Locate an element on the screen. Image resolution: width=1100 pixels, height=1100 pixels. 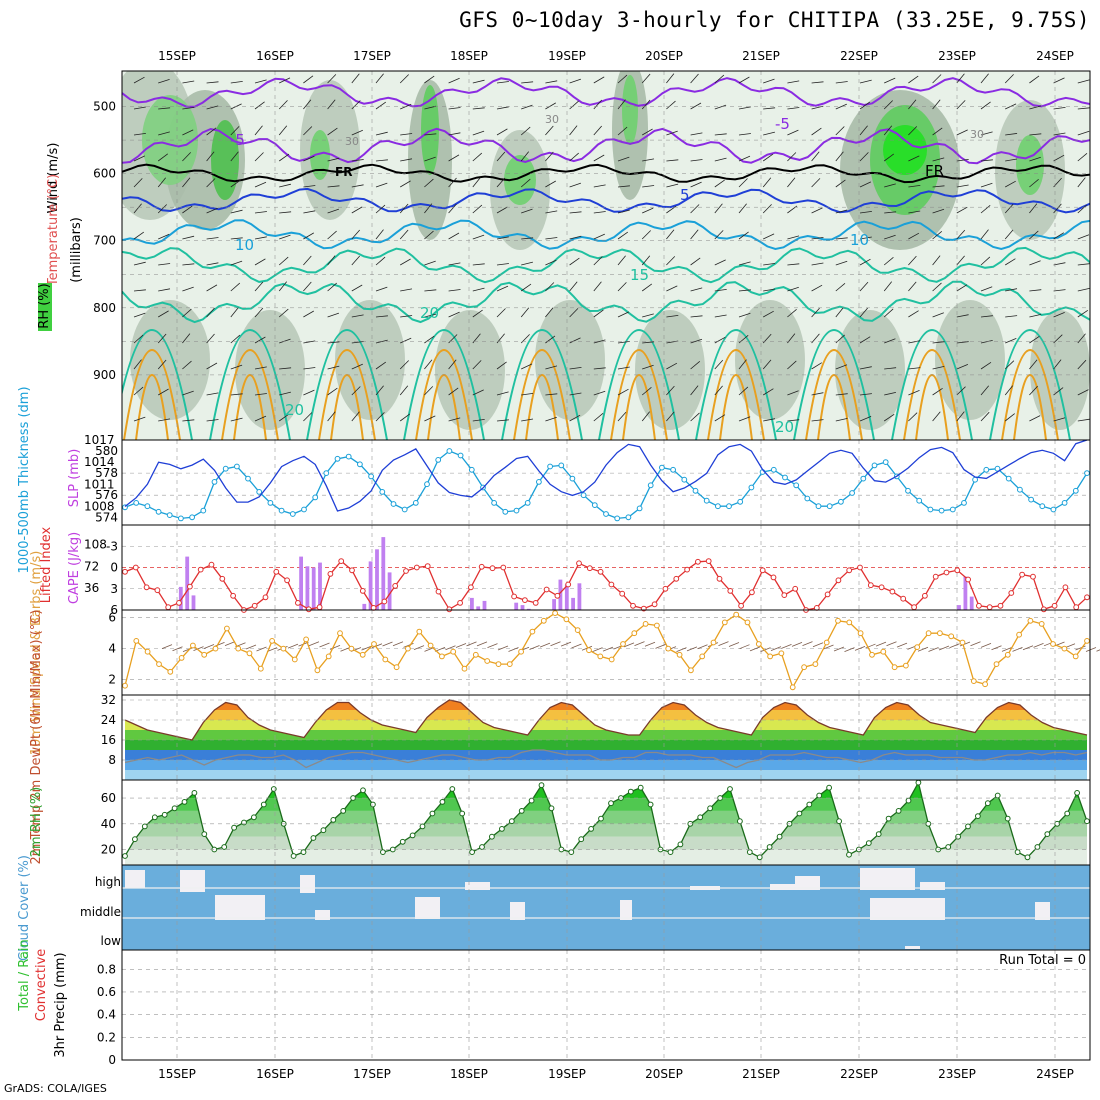
precip-tick: 0.4 is located at coordinates (106, 1015).